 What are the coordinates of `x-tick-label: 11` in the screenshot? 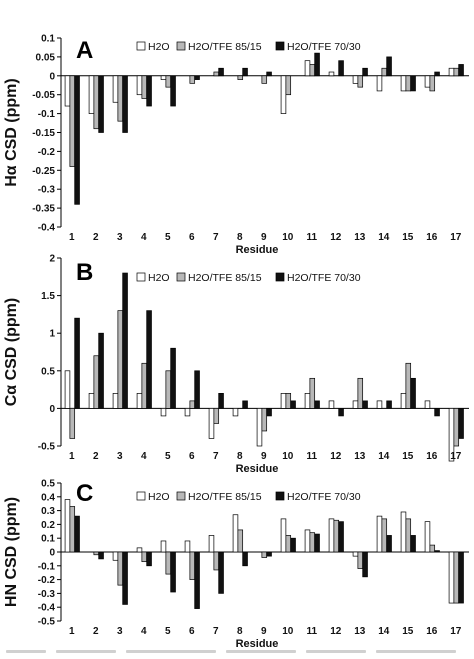 It's located at (312, 237).